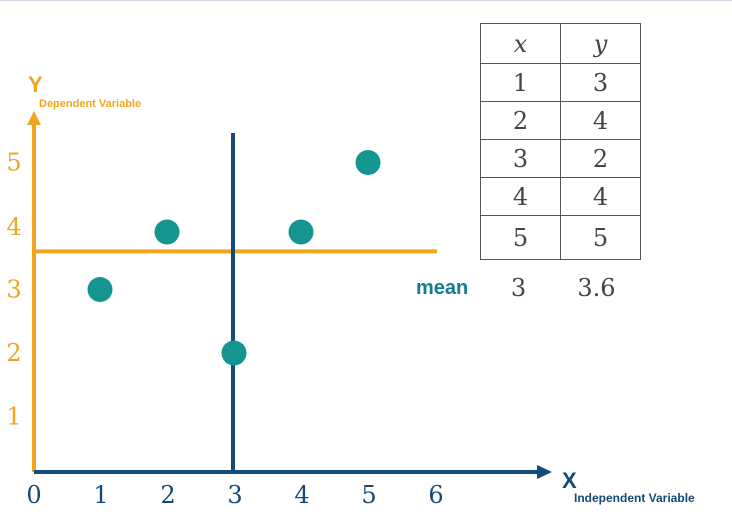 The image size is (732, 519). I want to click on y-tick-label: 3, so click(13, 290).